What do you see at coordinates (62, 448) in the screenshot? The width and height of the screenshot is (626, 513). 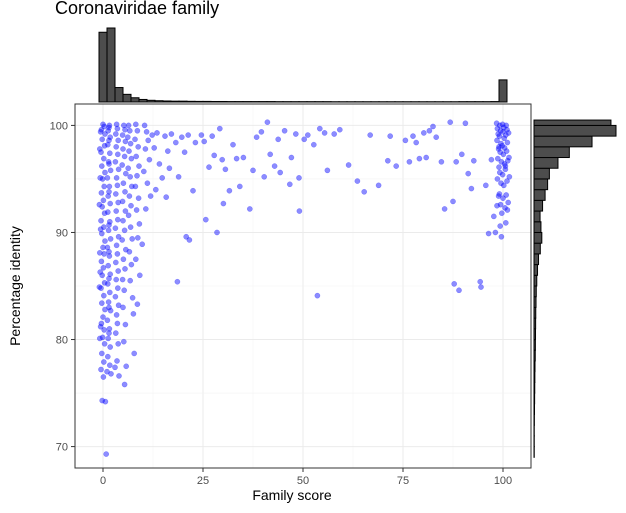 I see `y-tick-label: 70` at bounding box center [62, 448].